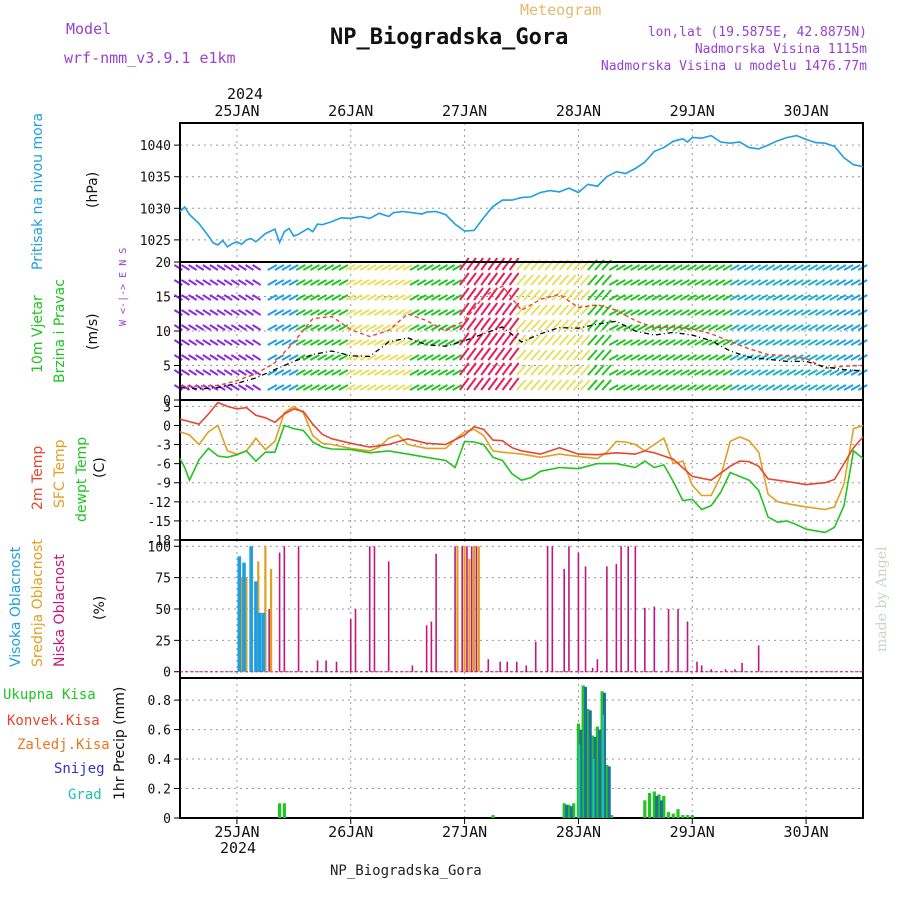  What do you see at coordinates (159, 522) in the screenshot?
I see `y-tick-label: -15` at bounding box center [159, 522].